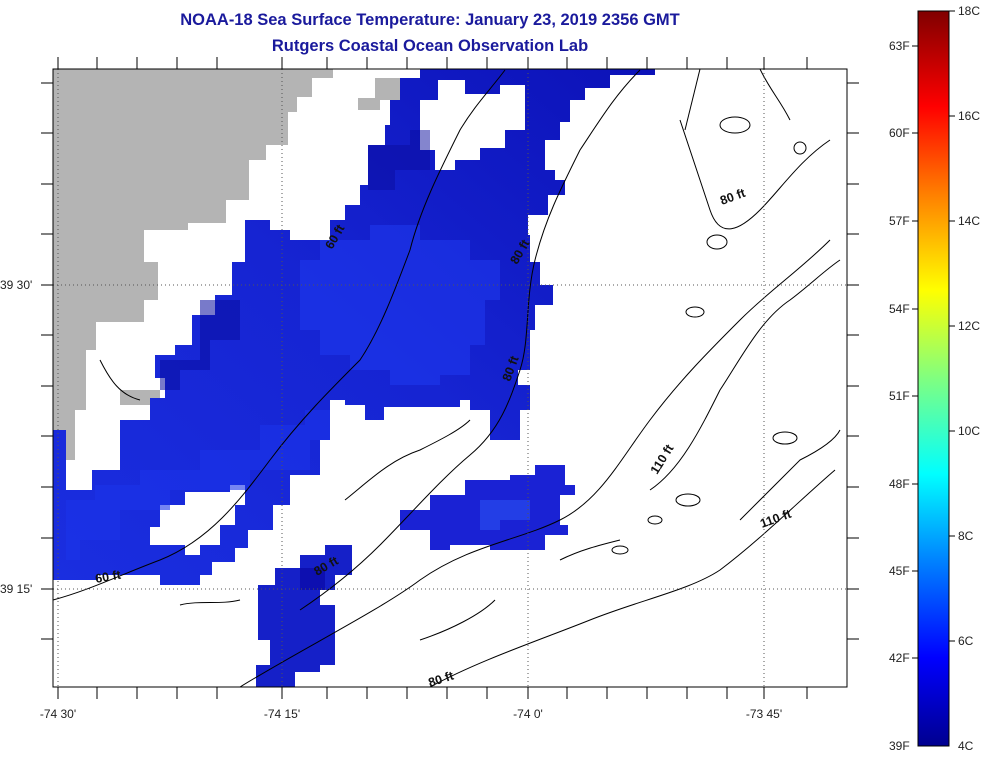 The image size is (992, 761). What do you see at coordinates (16, 285) in the screenshot?
I see `lat-label-39-30: 39 30'` at bounding box center [16, 285].